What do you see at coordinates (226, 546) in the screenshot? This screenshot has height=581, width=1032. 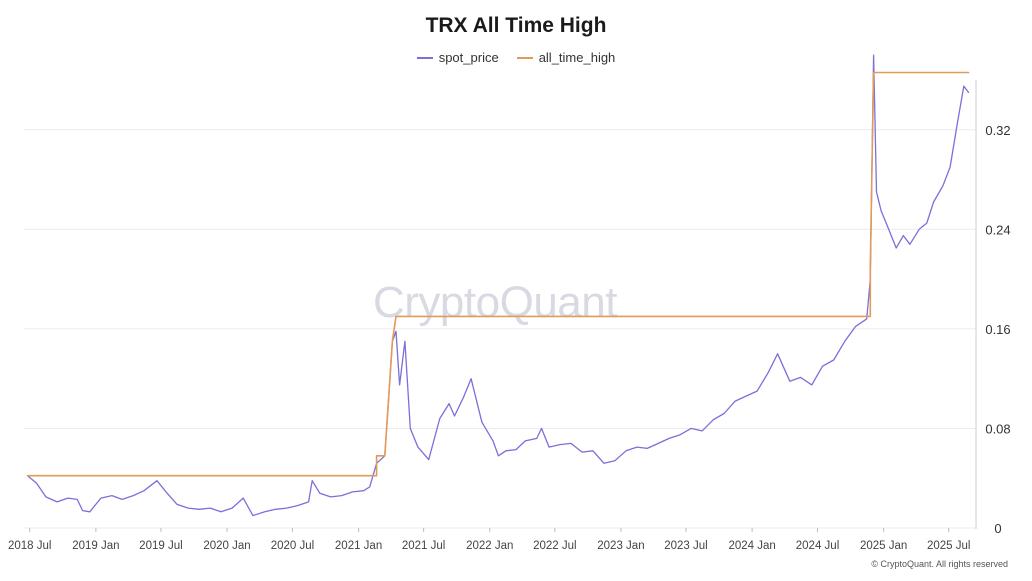 I see `x-tick-label: 2020 Jan` at bounding box center [226, 546].